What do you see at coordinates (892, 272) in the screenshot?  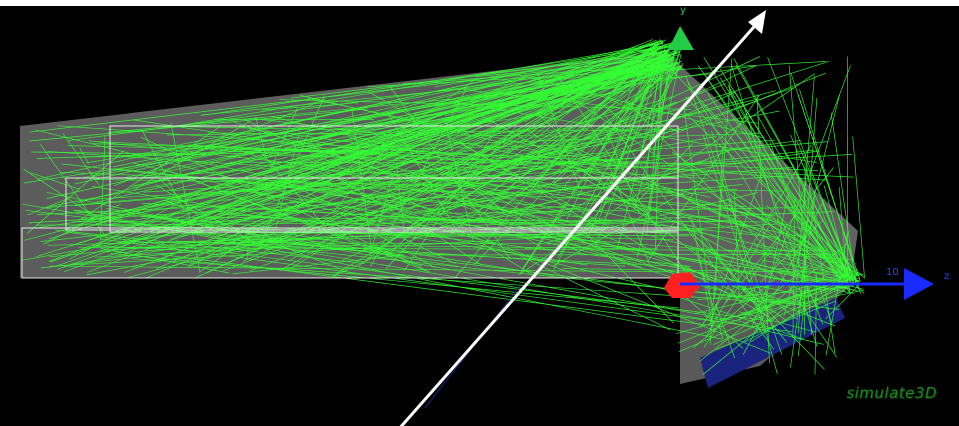 I see `z-axis-tick-label: 10` at bounding box center [892, 272].